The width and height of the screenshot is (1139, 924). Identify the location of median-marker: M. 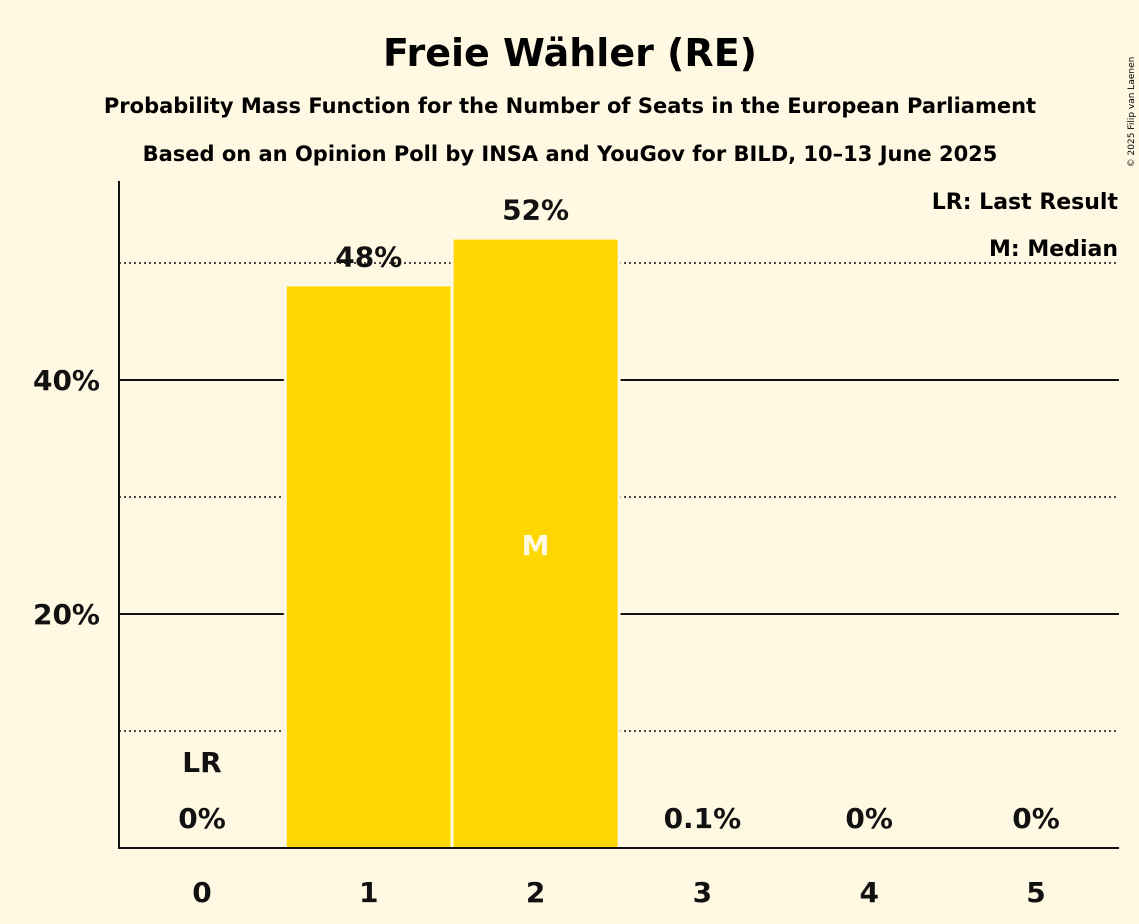
(536, 545).